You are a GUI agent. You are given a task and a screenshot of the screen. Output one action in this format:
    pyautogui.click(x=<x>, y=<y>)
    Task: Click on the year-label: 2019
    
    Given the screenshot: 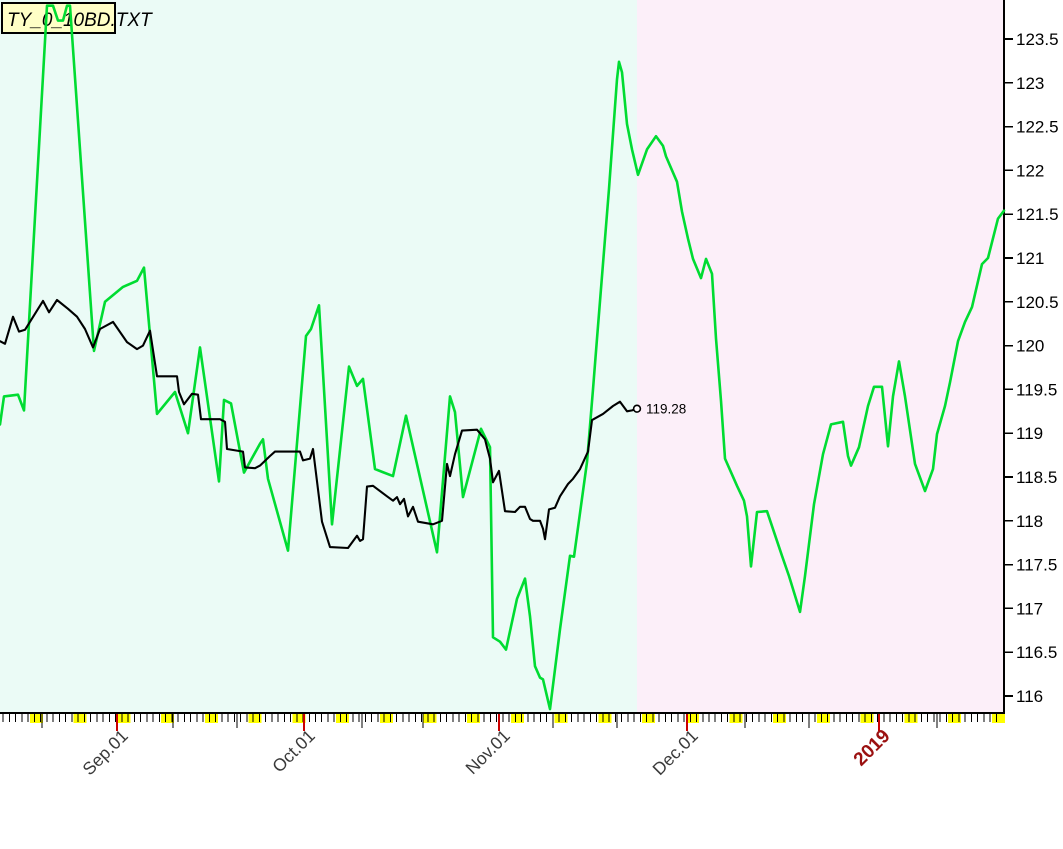 What is the action you would take?
    pyautogui.click(x=872, y=748)
    